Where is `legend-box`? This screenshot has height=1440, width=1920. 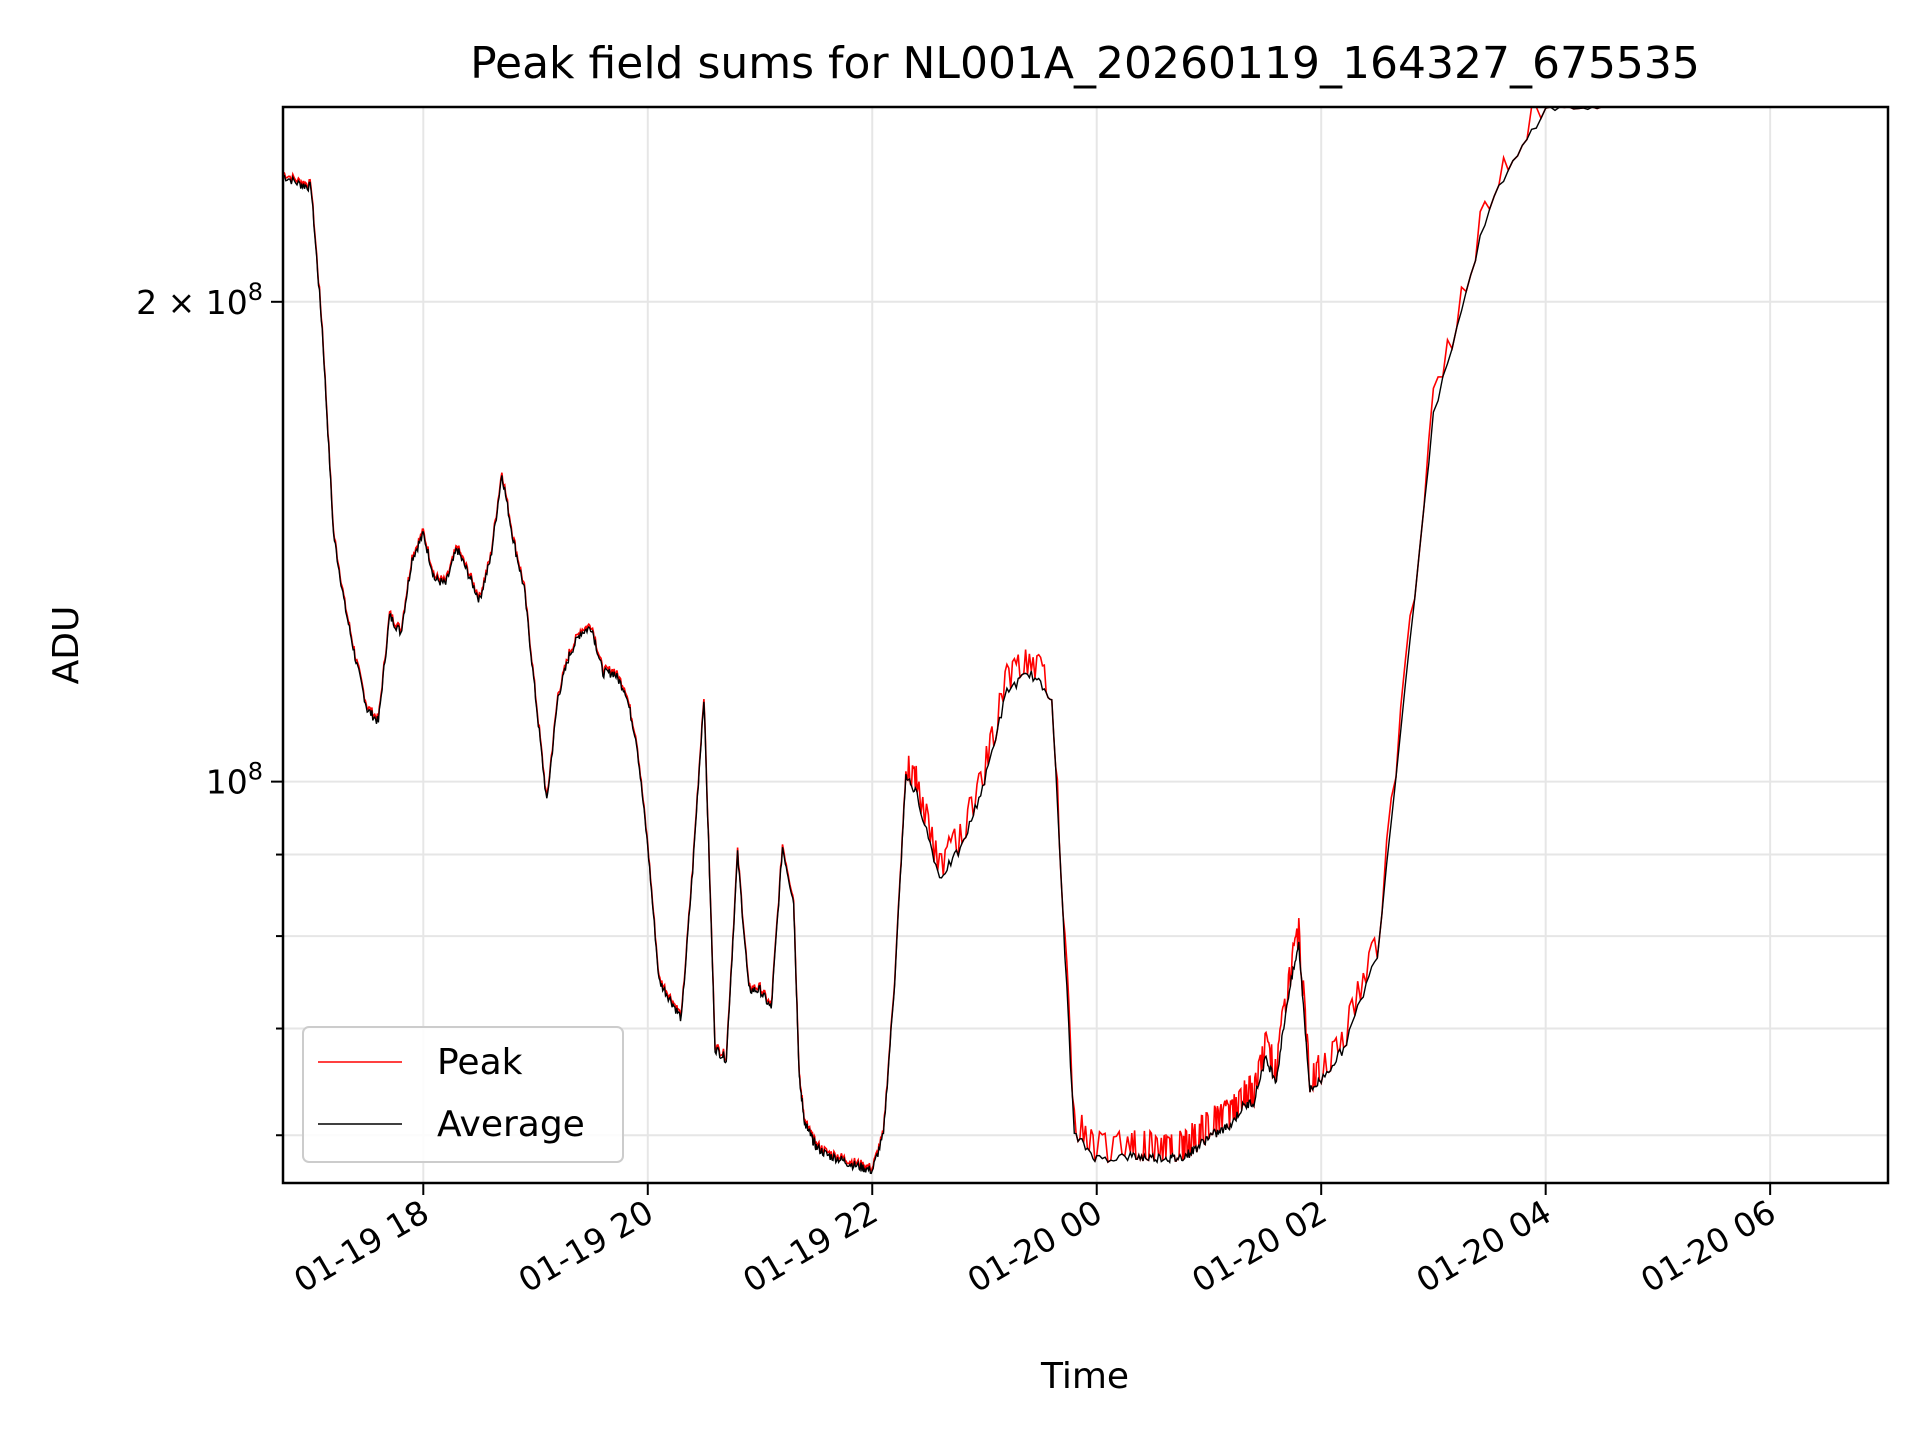 legend-box is located at coordinates (463, 1094).